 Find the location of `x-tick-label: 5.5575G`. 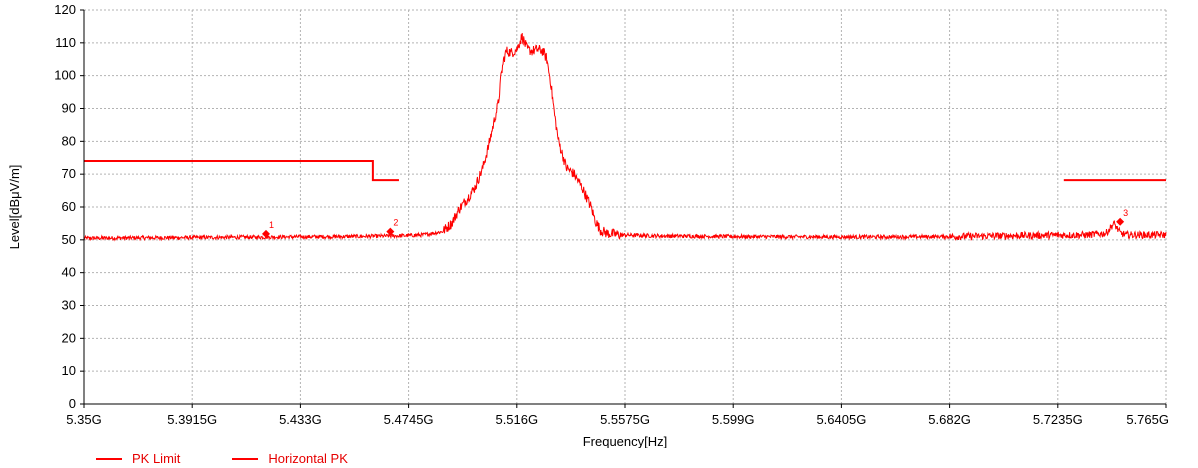

x-tick-label: 5.5575G is located at coordinates (625, 419).